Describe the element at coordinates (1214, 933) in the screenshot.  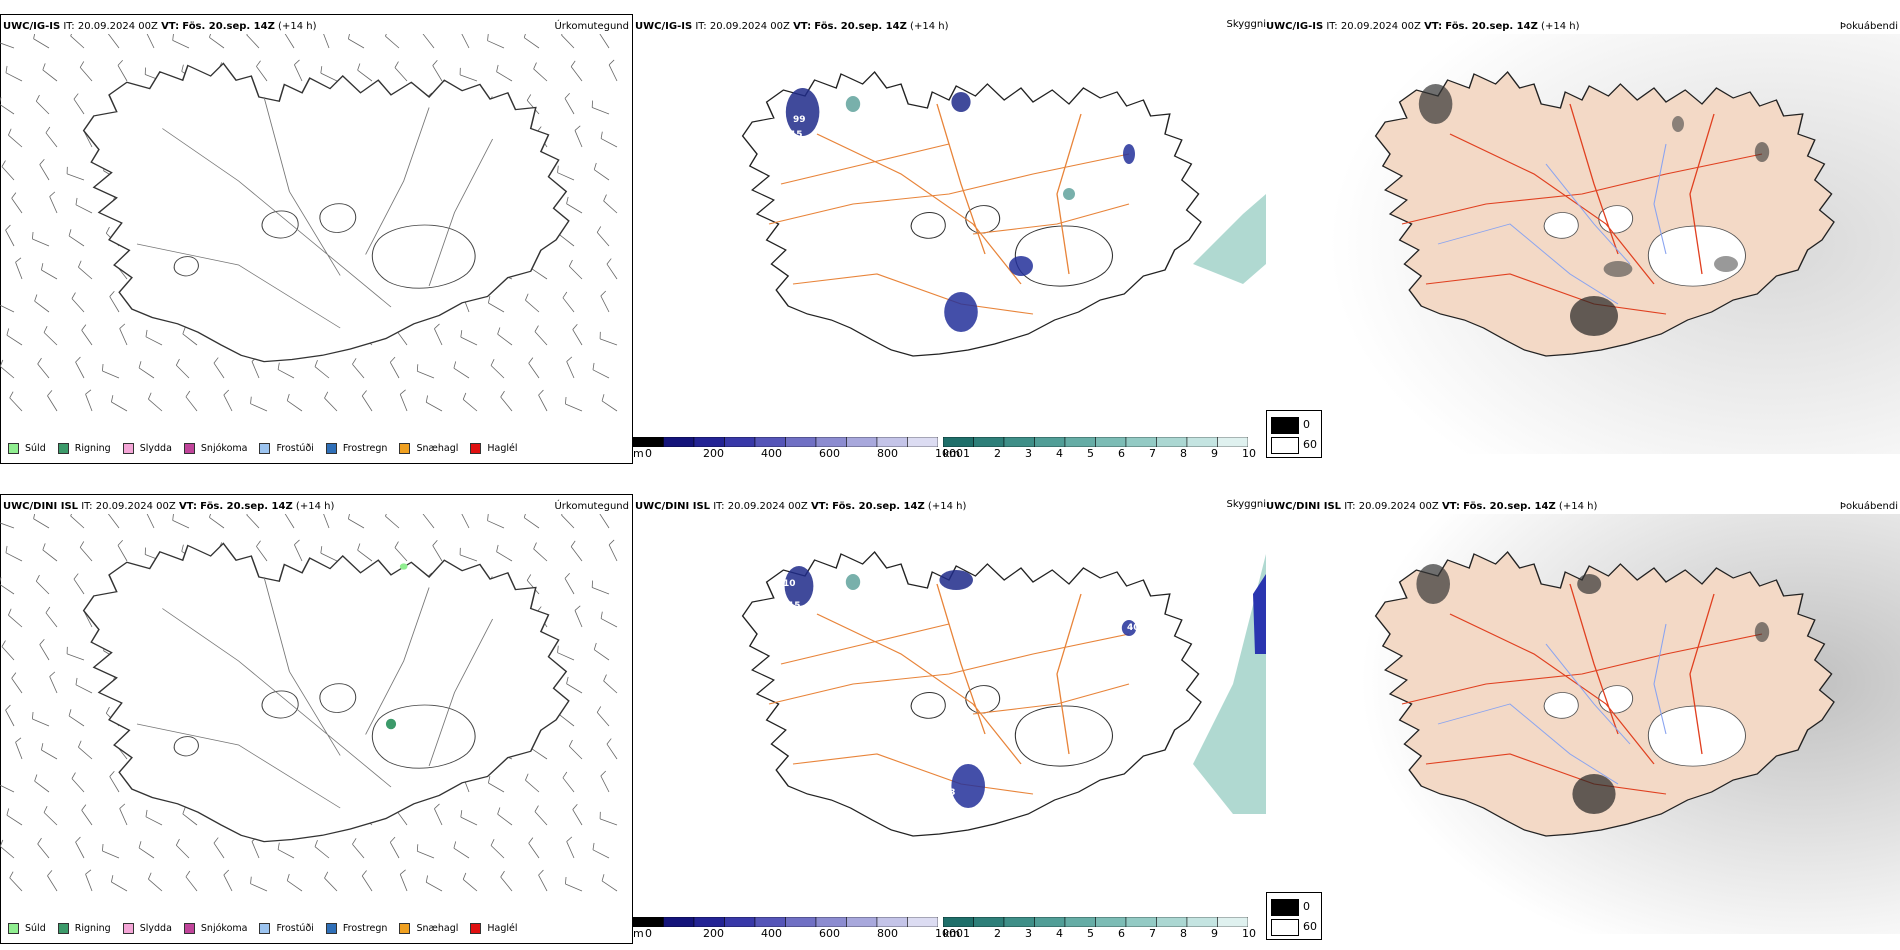
I see `colorbar-tick-label: 9` at that location.